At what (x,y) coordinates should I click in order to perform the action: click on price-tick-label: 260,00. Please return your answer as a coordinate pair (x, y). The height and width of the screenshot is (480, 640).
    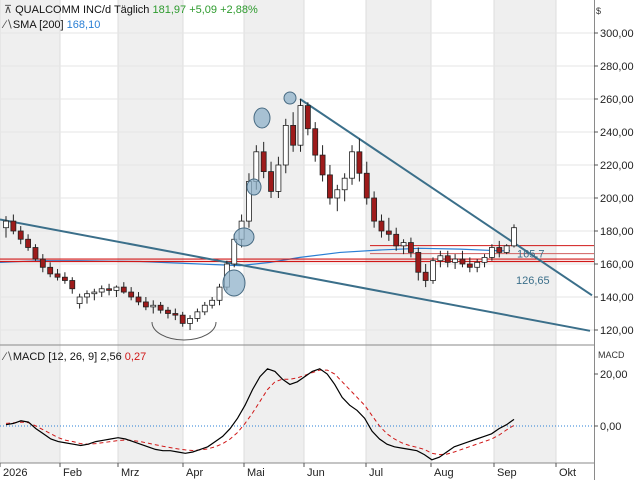
    Looking at the image, I should click on (617, 100).